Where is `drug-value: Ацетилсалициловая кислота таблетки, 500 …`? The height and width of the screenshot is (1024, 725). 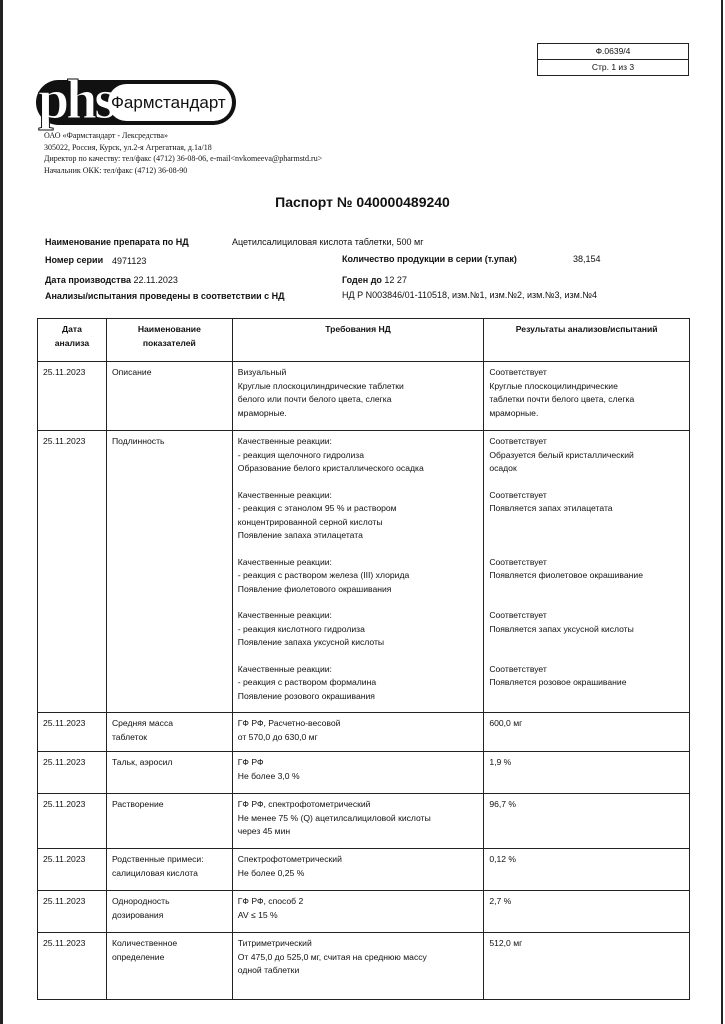 drug-value: Ацетилсалициловая кислота таблетки, 500 … is located at coordinates (328, 242).